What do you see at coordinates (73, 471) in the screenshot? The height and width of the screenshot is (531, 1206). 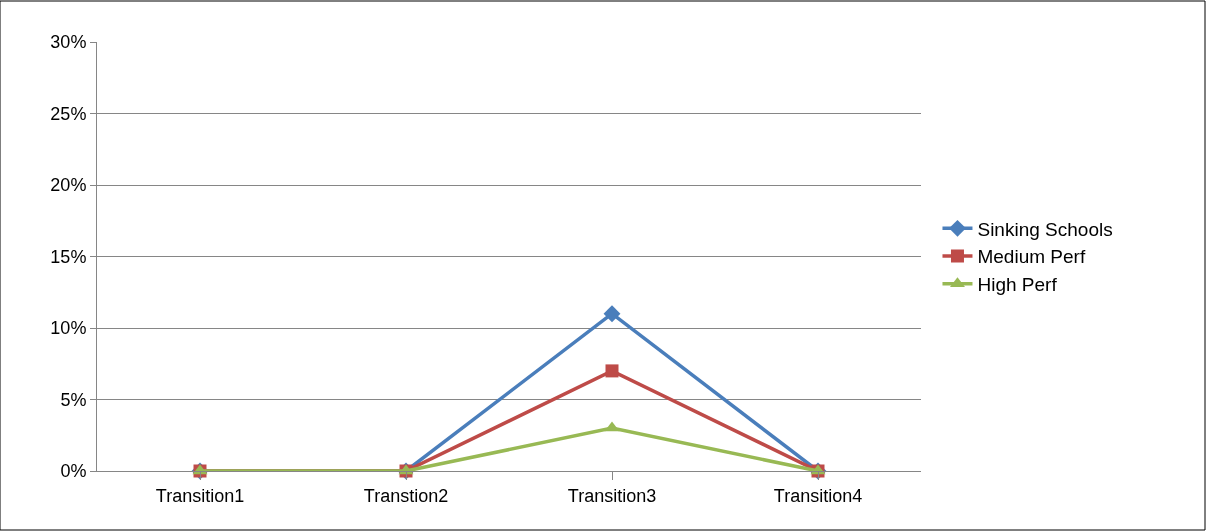 I see `y-tick-label: 0%` at bounding box center [73, 471].